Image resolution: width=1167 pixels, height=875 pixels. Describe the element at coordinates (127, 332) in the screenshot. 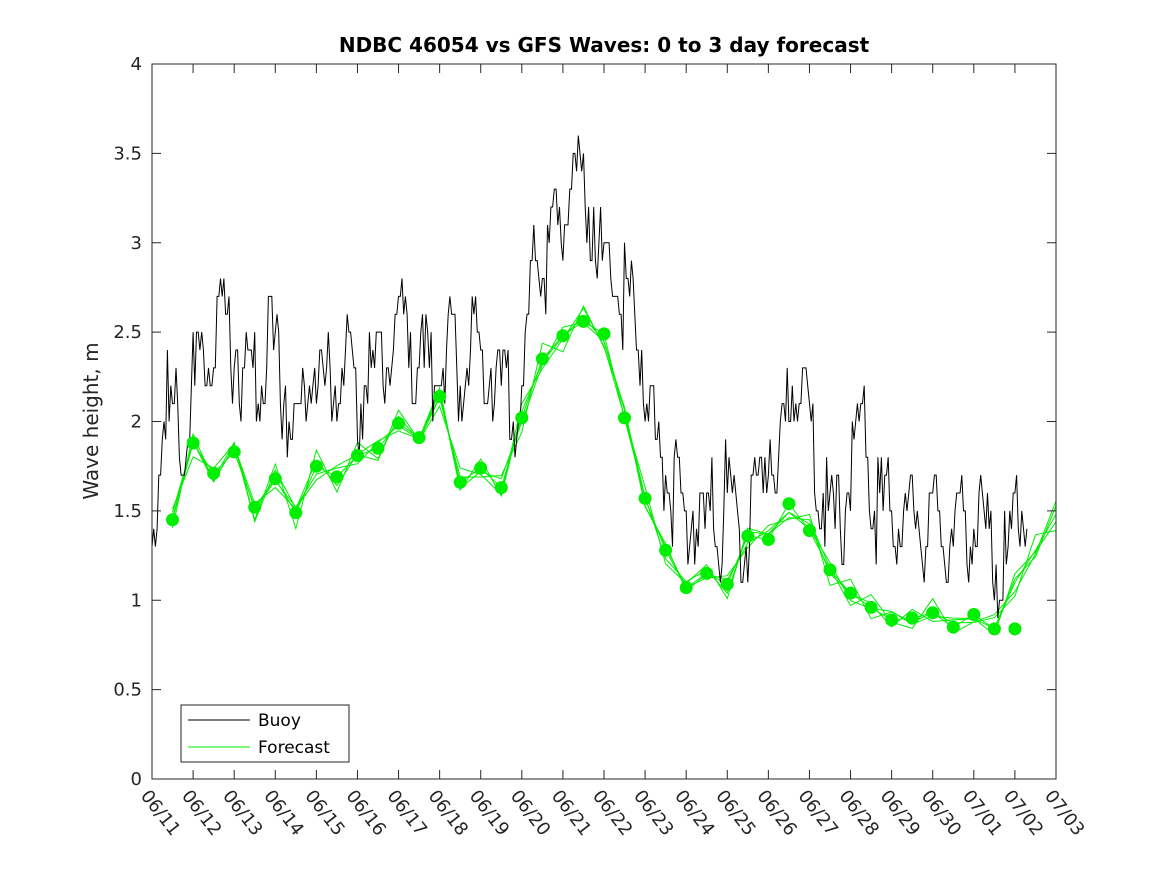

I see `y-tick-label: 2.5` at that location.